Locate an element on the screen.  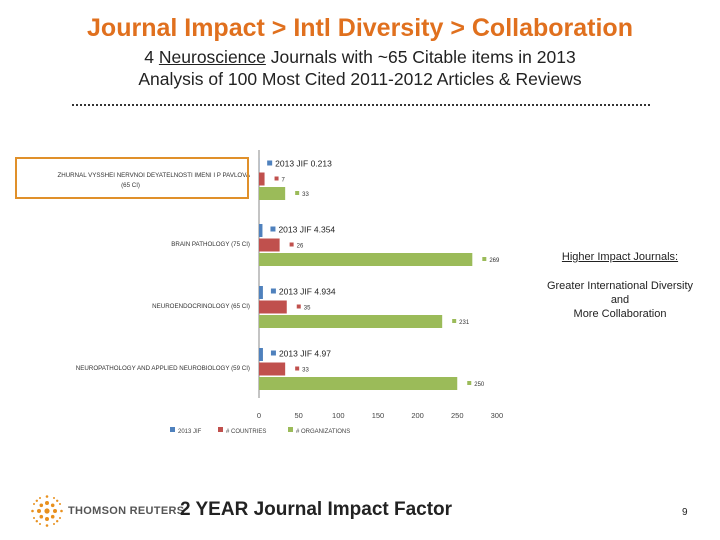
callout-line-4: More Collaboration is located at coordinates (620, 314).